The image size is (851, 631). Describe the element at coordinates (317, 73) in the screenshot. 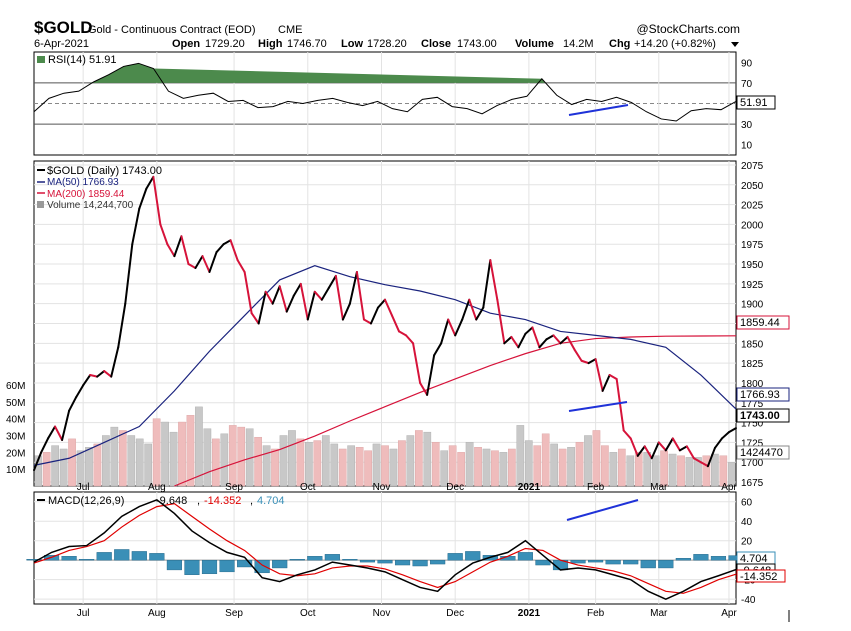

I see `rsi-overbought-fill` at that location.